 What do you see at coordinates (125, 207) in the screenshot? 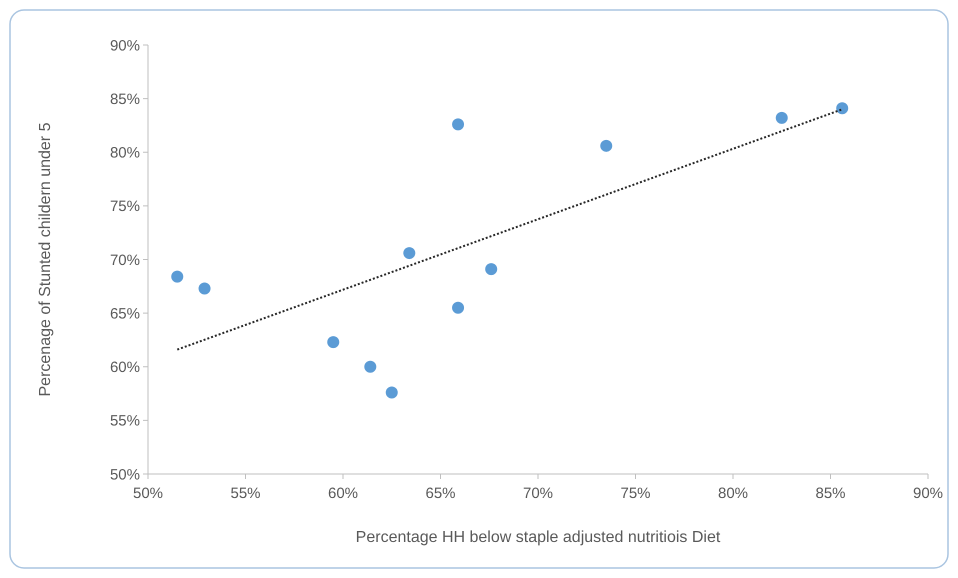
I see `y-tick-label: 75%` at bounding box center [125, 207].